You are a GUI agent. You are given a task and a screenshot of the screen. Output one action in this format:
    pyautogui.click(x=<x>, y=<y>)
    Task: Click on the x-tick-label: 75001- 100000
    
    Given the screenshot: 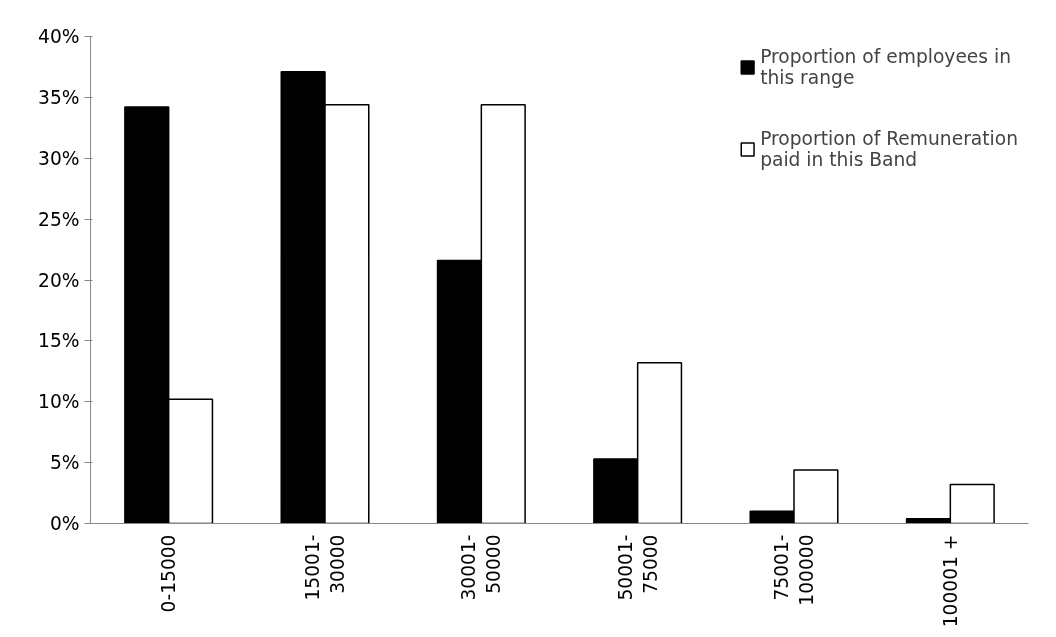 What is the action you would take?
    pyautogui.click(x=794, y=570)
    